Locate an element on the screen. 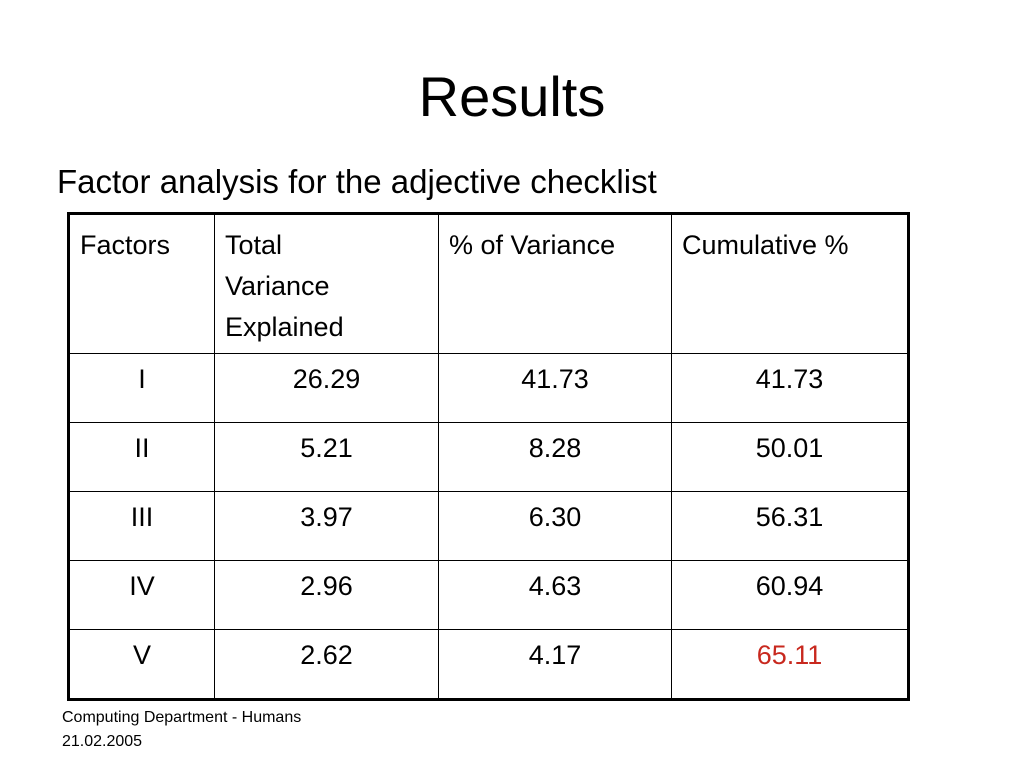 The height and width of the screenshot is (768, 1024). footer-line: 21.02.2005 is located at coordinates (102, 741).